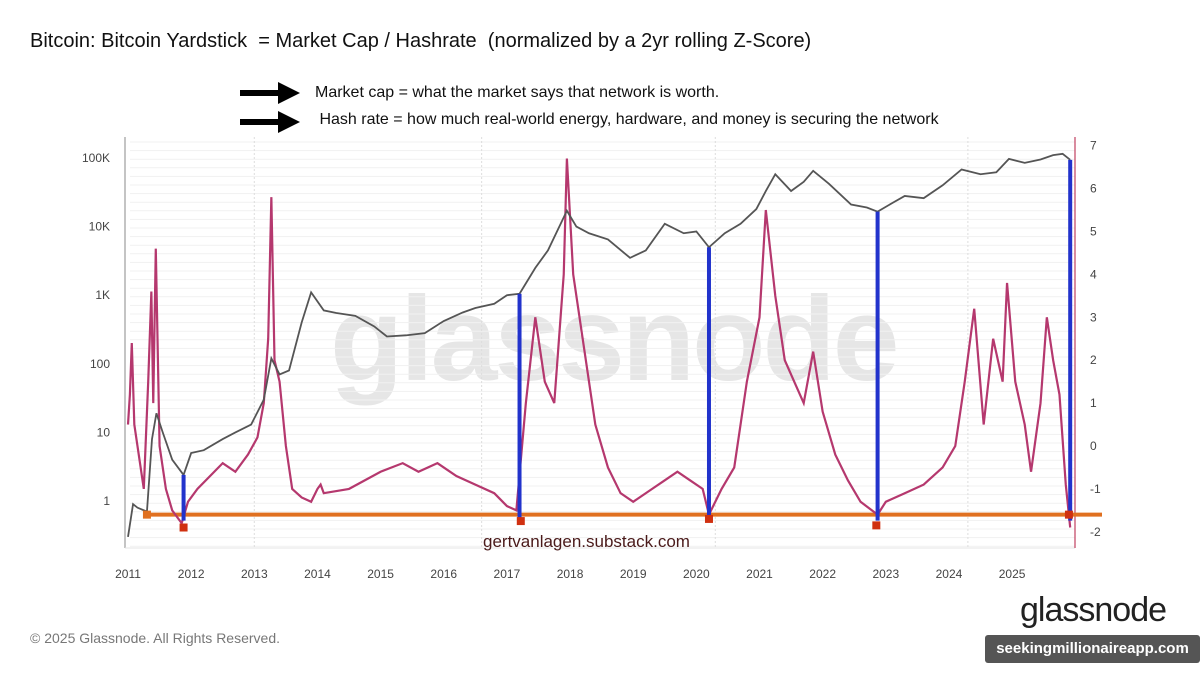  Describe the element at coordinates (155, 638) in the screenshot. I see `copyright: © 2025 Glassnode. All Rights Reserved.` at that location.